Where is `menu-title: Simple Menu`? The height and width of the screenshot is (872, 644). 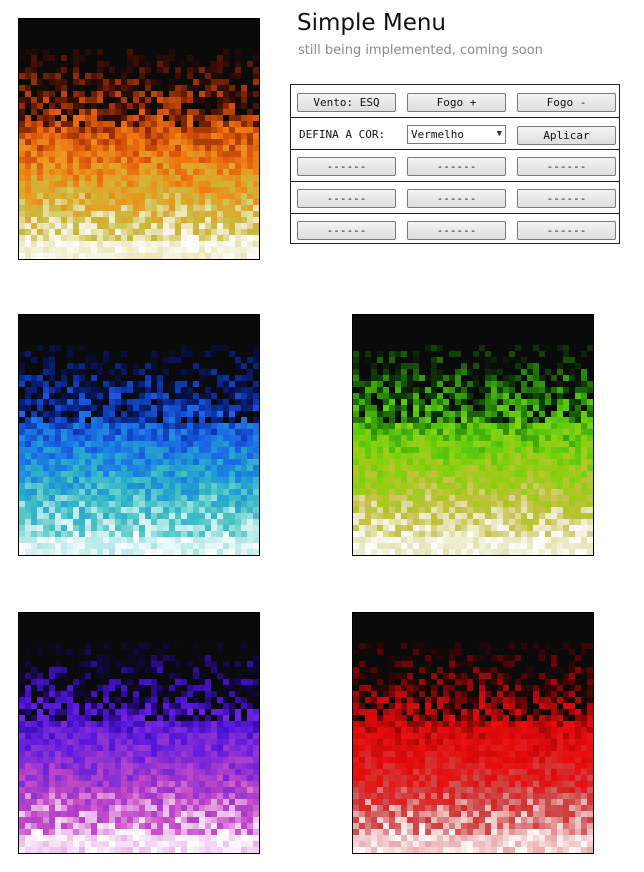 menu-title: Simple Menu is located at coordinates (371, 23).